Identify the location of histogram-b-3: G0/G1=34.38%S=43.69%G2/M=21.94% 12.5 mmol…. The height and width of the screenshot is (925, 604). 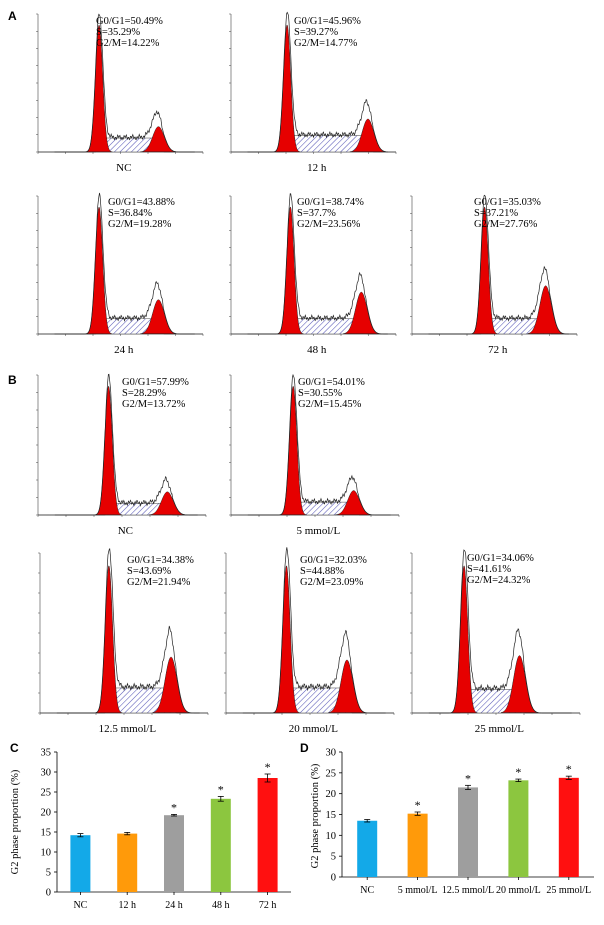
(123, 641).